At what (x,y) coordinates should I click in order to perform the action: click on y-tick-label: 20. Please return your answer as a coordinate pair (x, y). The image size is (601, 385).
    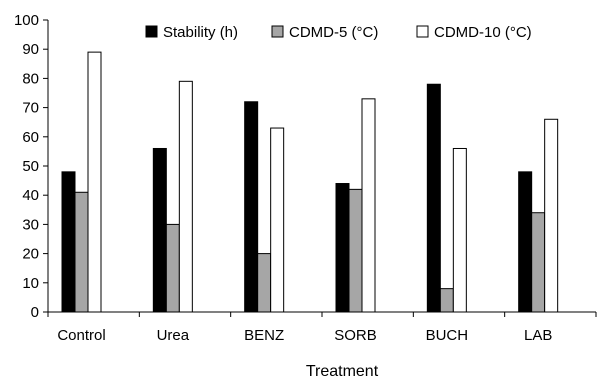
    Looking at the image, I should click on (30, 254).